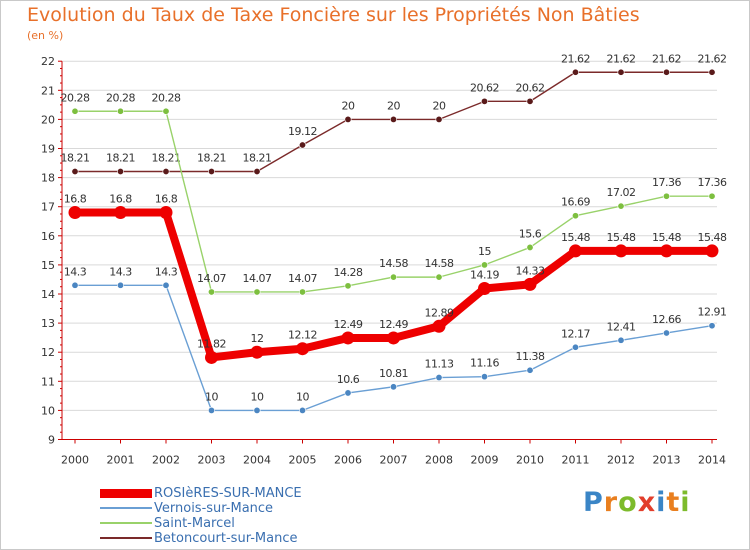  I want to click on data-label-vernois-sur-mance: 11.13, so click(439, 364).